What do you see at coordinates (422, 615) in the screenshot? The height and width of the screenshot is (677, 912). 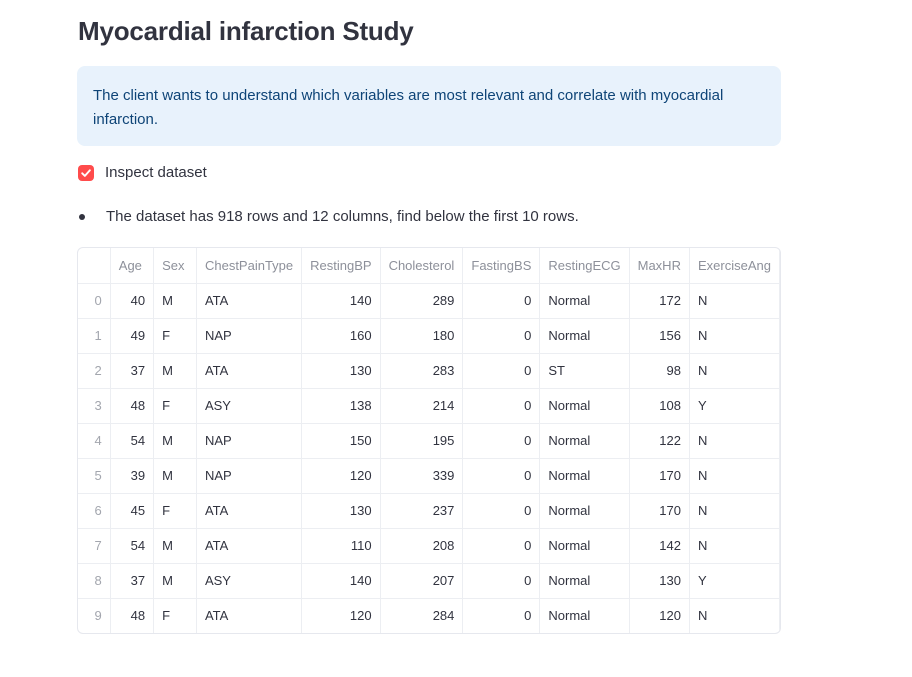 I see `table-cell: 284` at bounding box center [422, 615].